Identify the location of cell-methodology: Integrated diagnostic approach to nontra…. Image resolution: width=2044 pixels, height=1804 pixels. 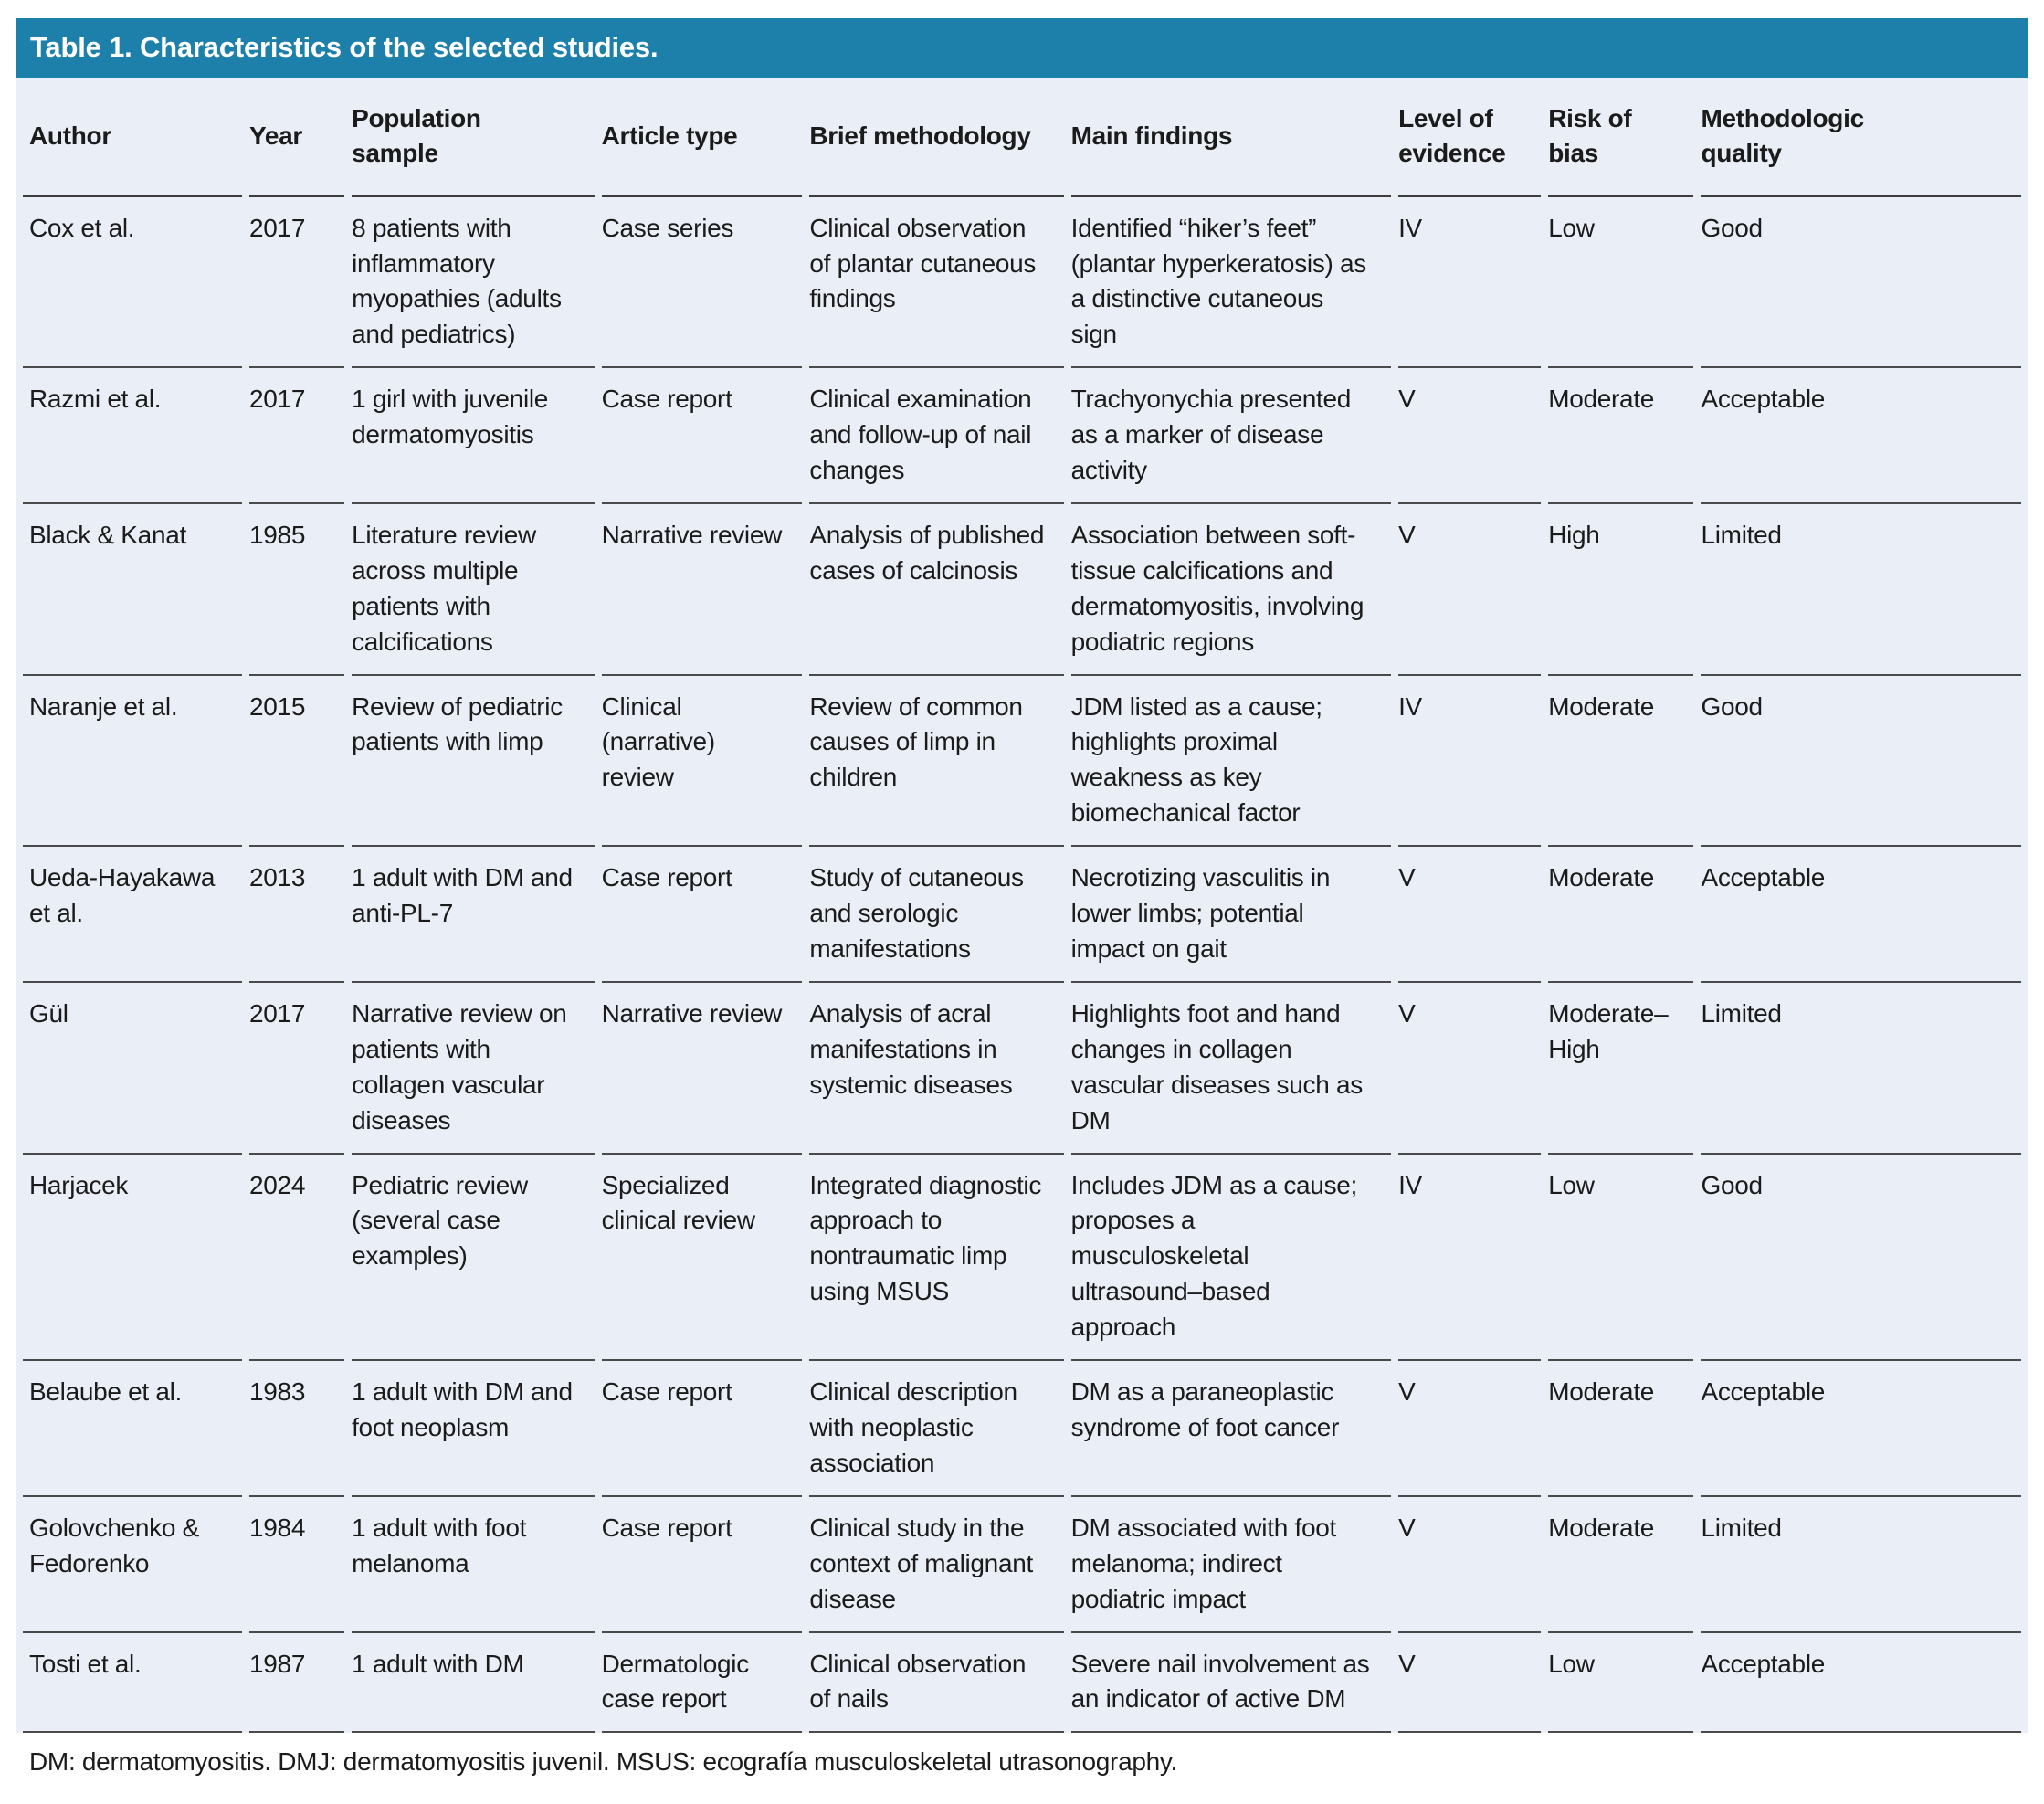
(937, 1258).